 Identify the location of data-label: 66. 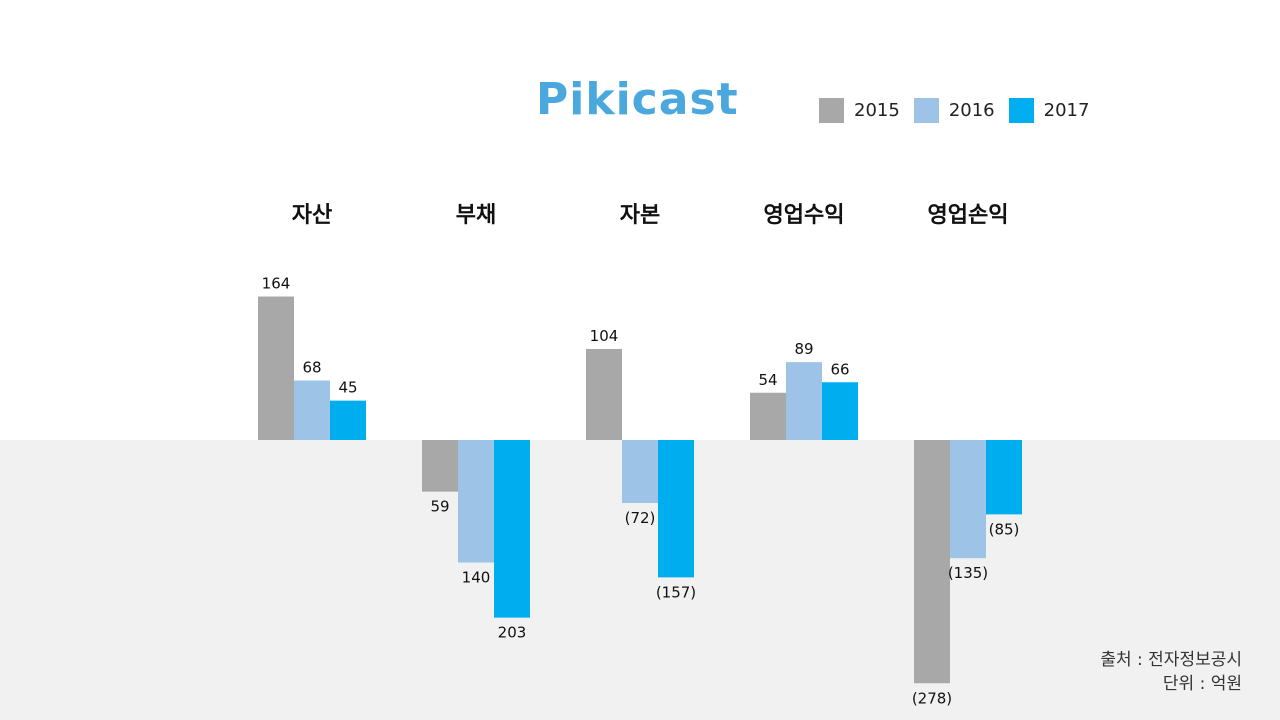
(839, 369).